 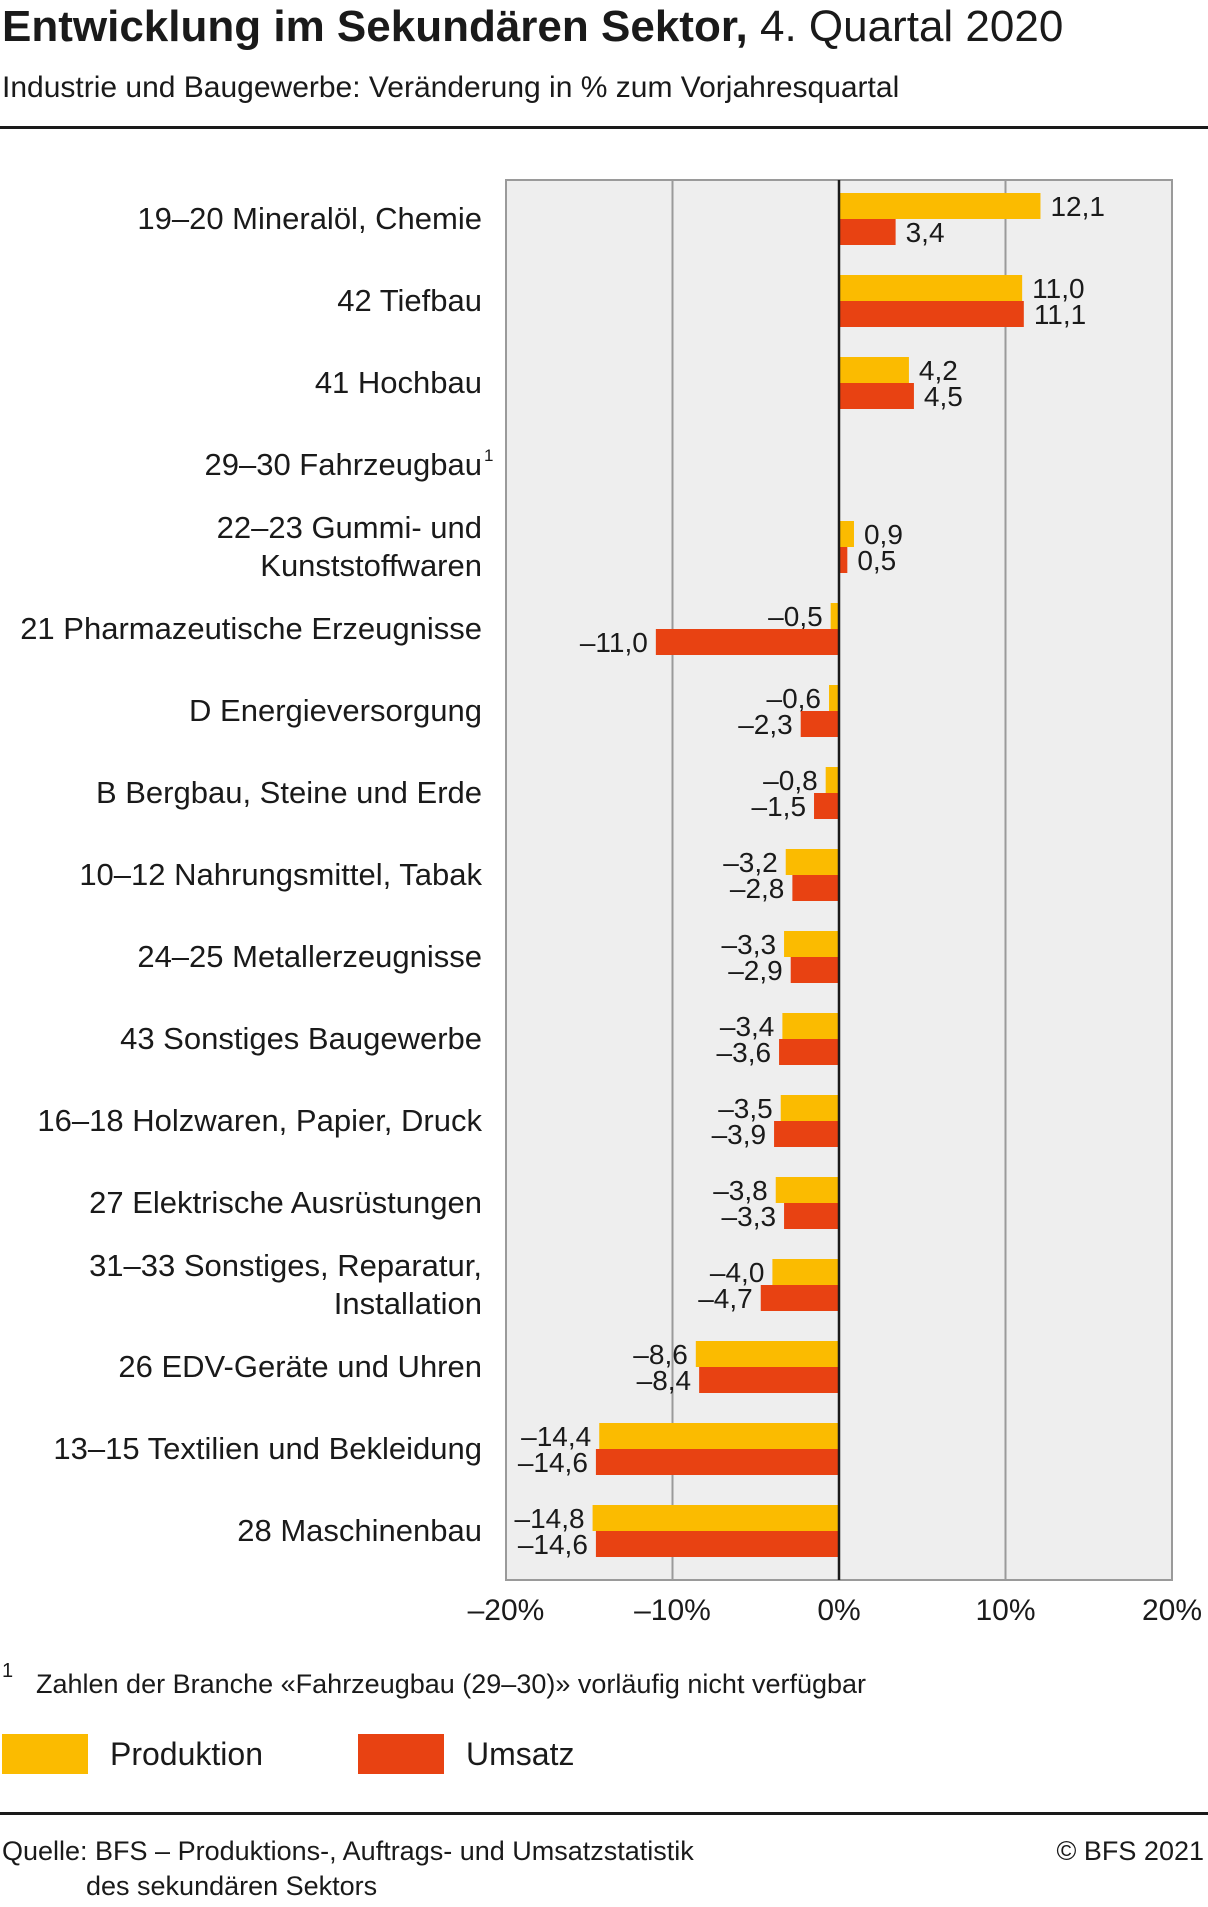 What do you see at coordinates (488, 455) in the screenshot?
I see `category-superscript: 1` at bounding box center [488, 455].